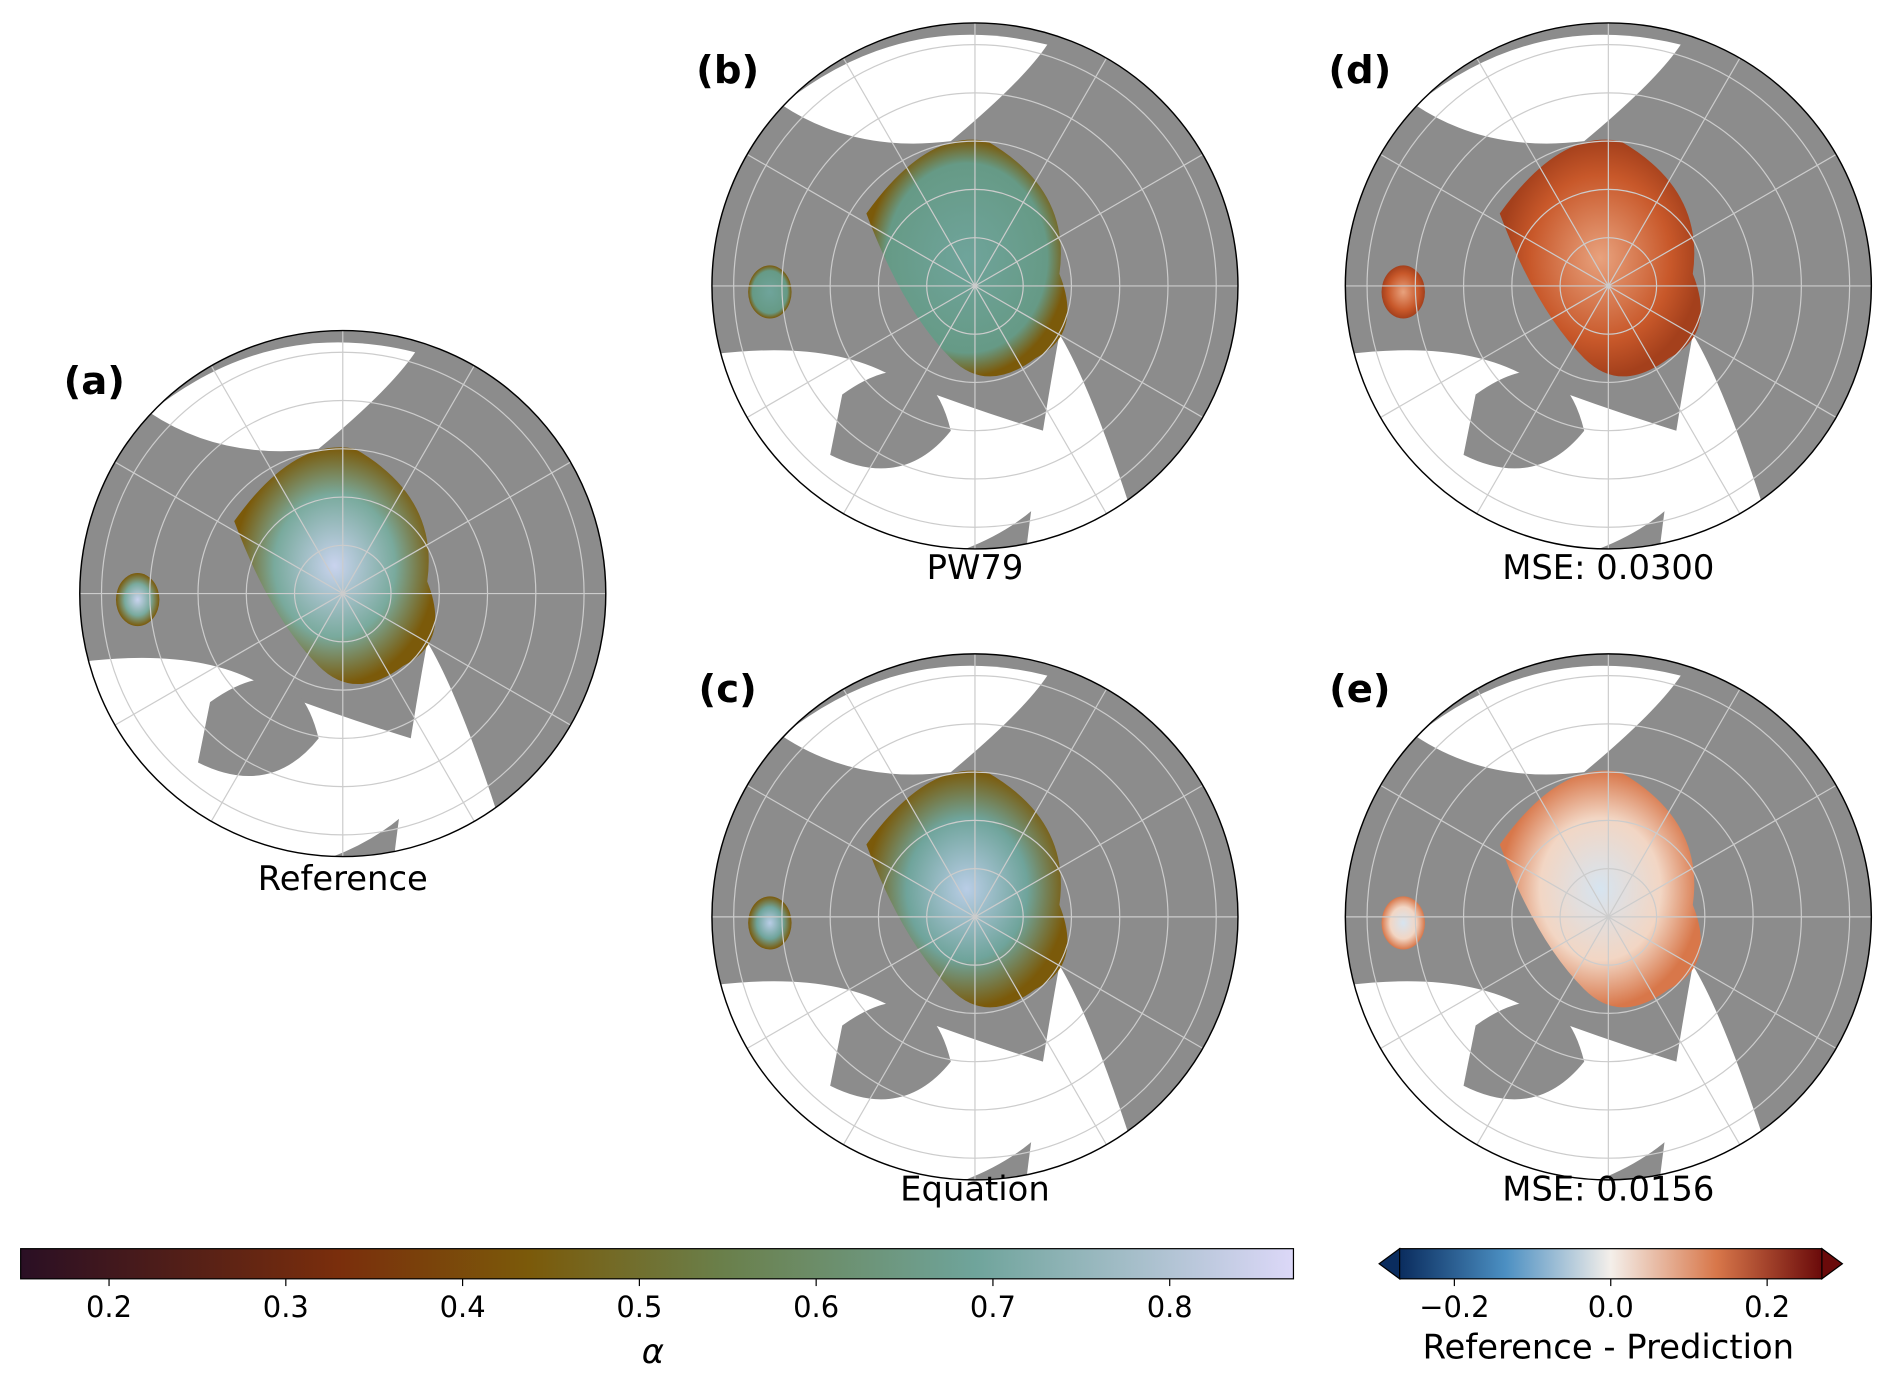  Describe the element at coordinates (1170, 1307) in the screenshot. I see `tick-label: 0.8` at that location.